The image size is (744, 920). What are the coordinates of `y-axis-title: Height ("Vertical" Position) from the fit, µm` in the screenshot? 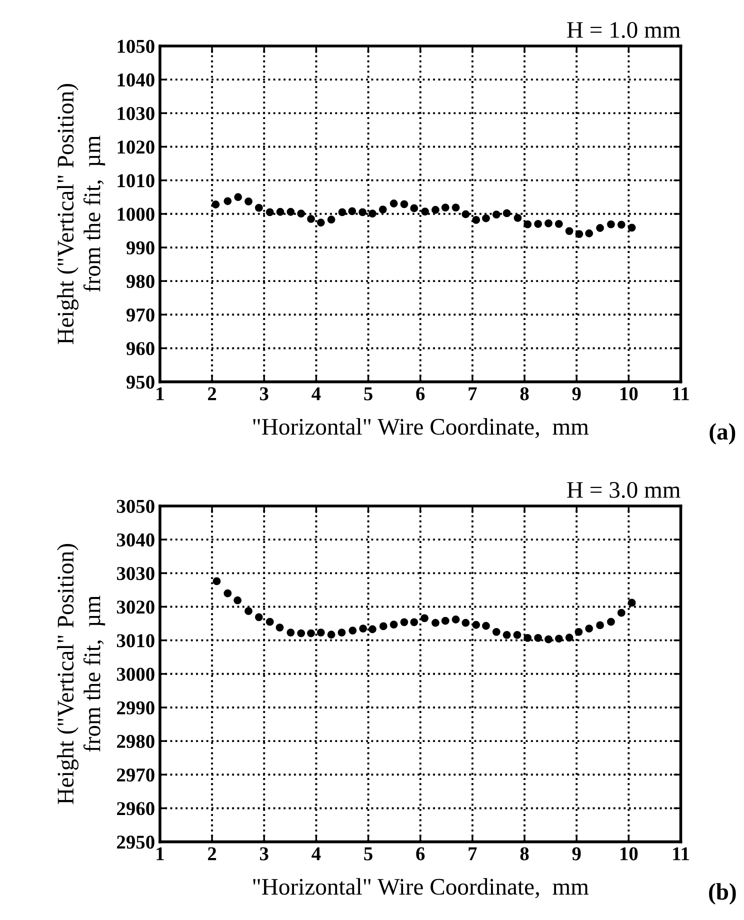 It's located at (81, 214).